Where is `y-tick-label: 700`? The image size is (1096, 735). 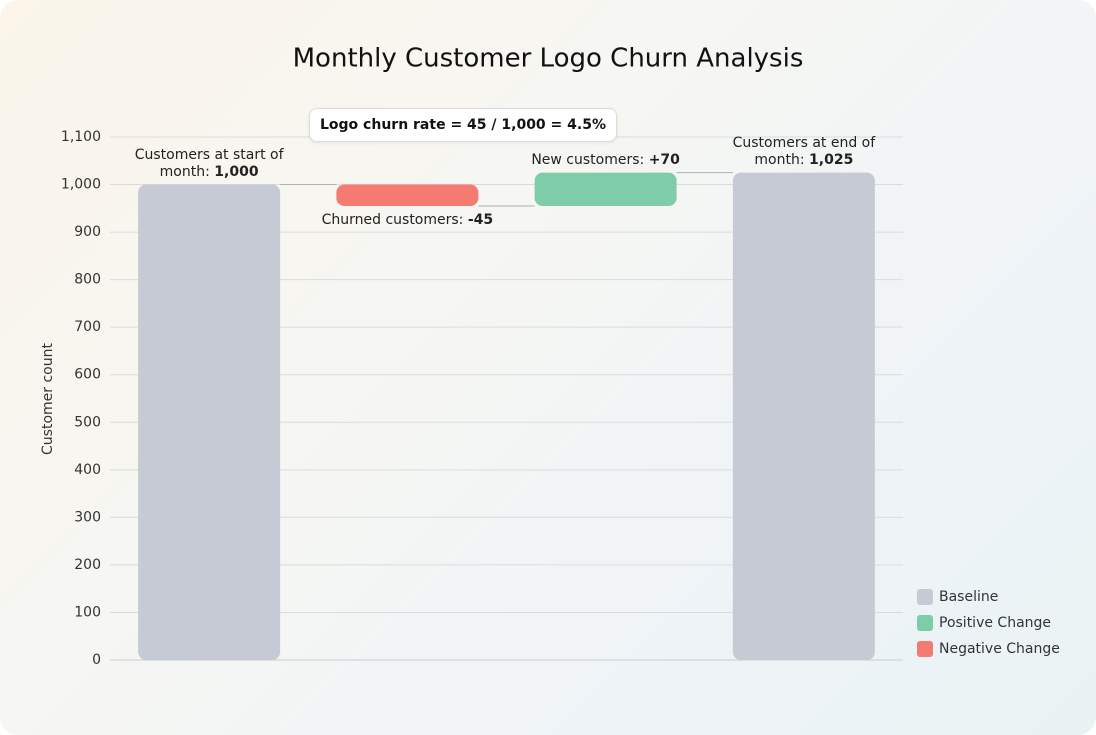
y-tick-label: 700 is located at coordinates (87, 327).